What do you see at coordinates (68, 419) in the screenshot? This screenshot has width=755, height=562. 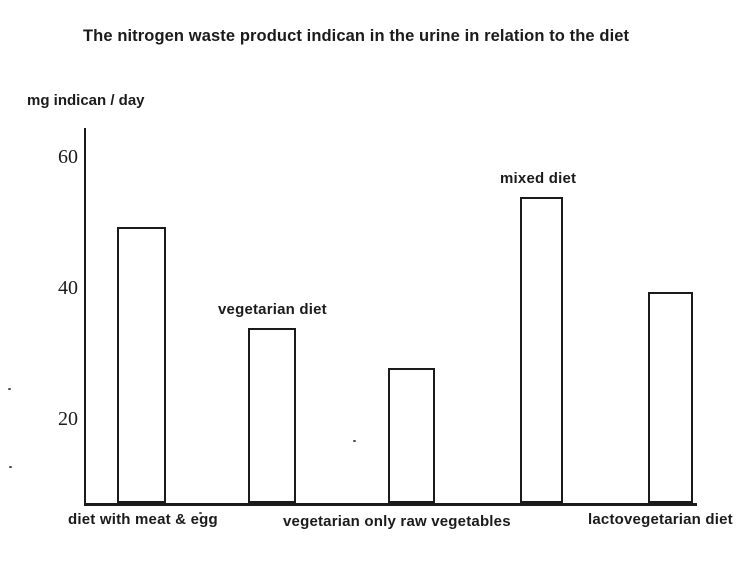 I see `y-tick-label: 20` at bounding box center [68, 419].